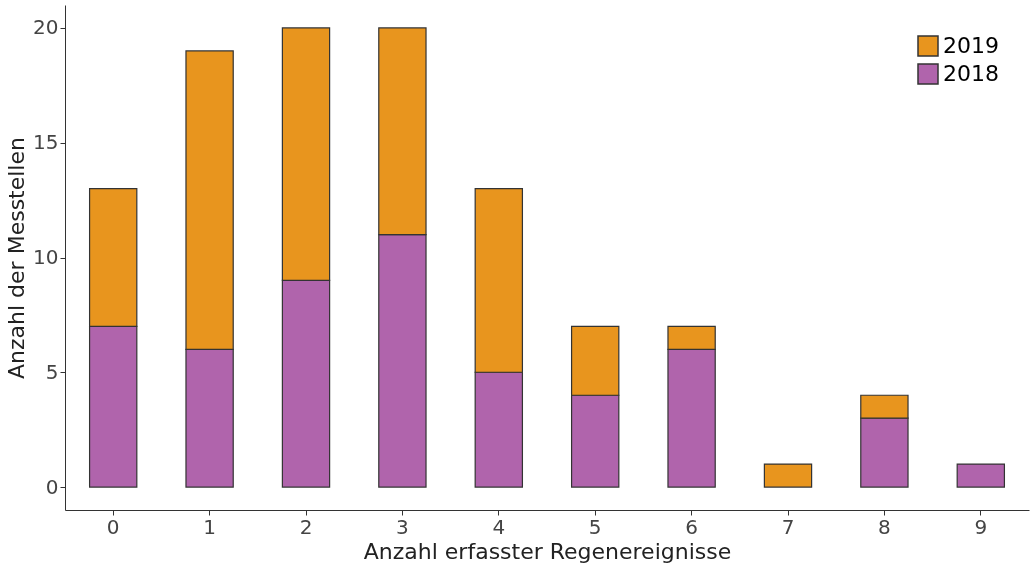 This screenshot has height=567, width=1034. Describe the element at coordinates (46, 27) in the screenshot. I see `y-tick-label: 20` at that location.